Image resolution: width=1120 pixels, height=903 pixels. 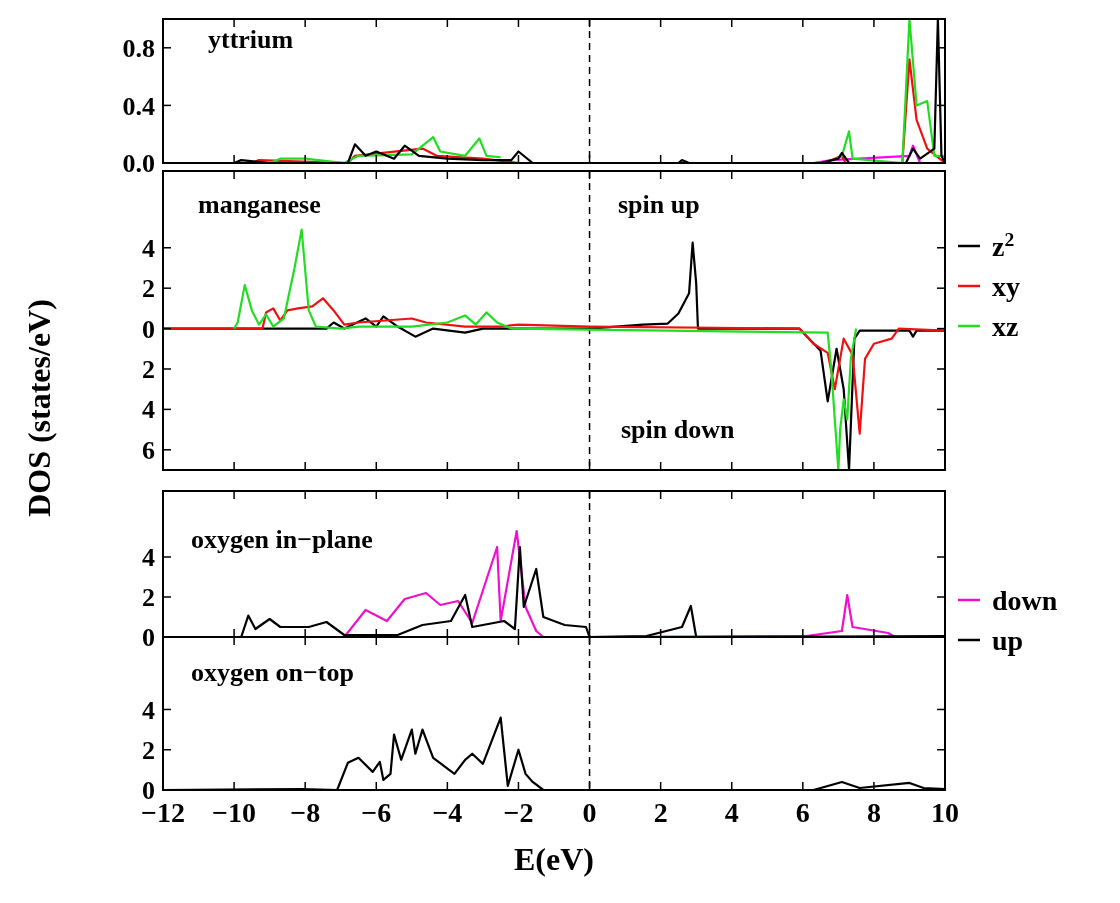 I want to click on x-tick-label: −10, so click(x=234, y=812).